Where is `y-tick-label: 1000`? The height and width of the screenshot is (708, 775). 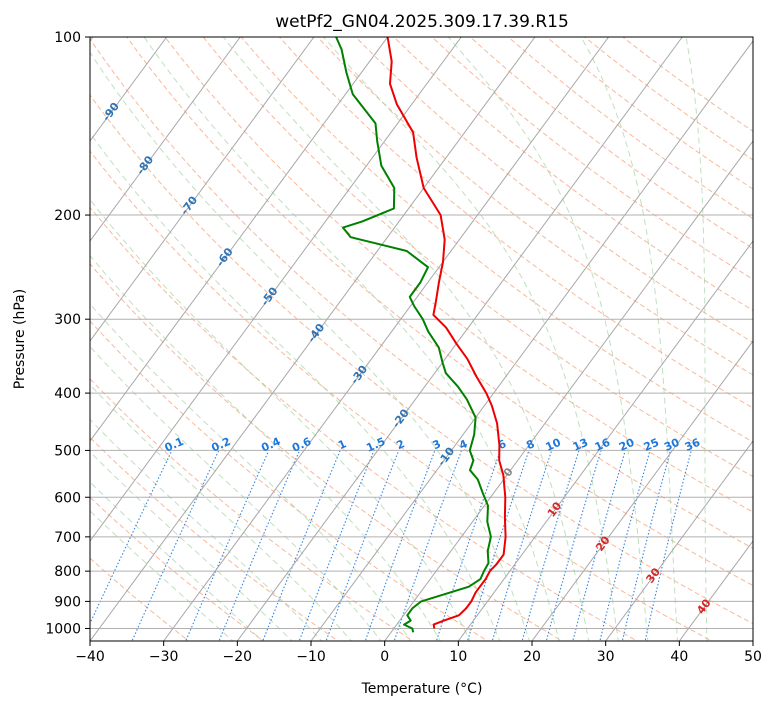 y-tick-label: 1000 is located at coordinates (63, 629).